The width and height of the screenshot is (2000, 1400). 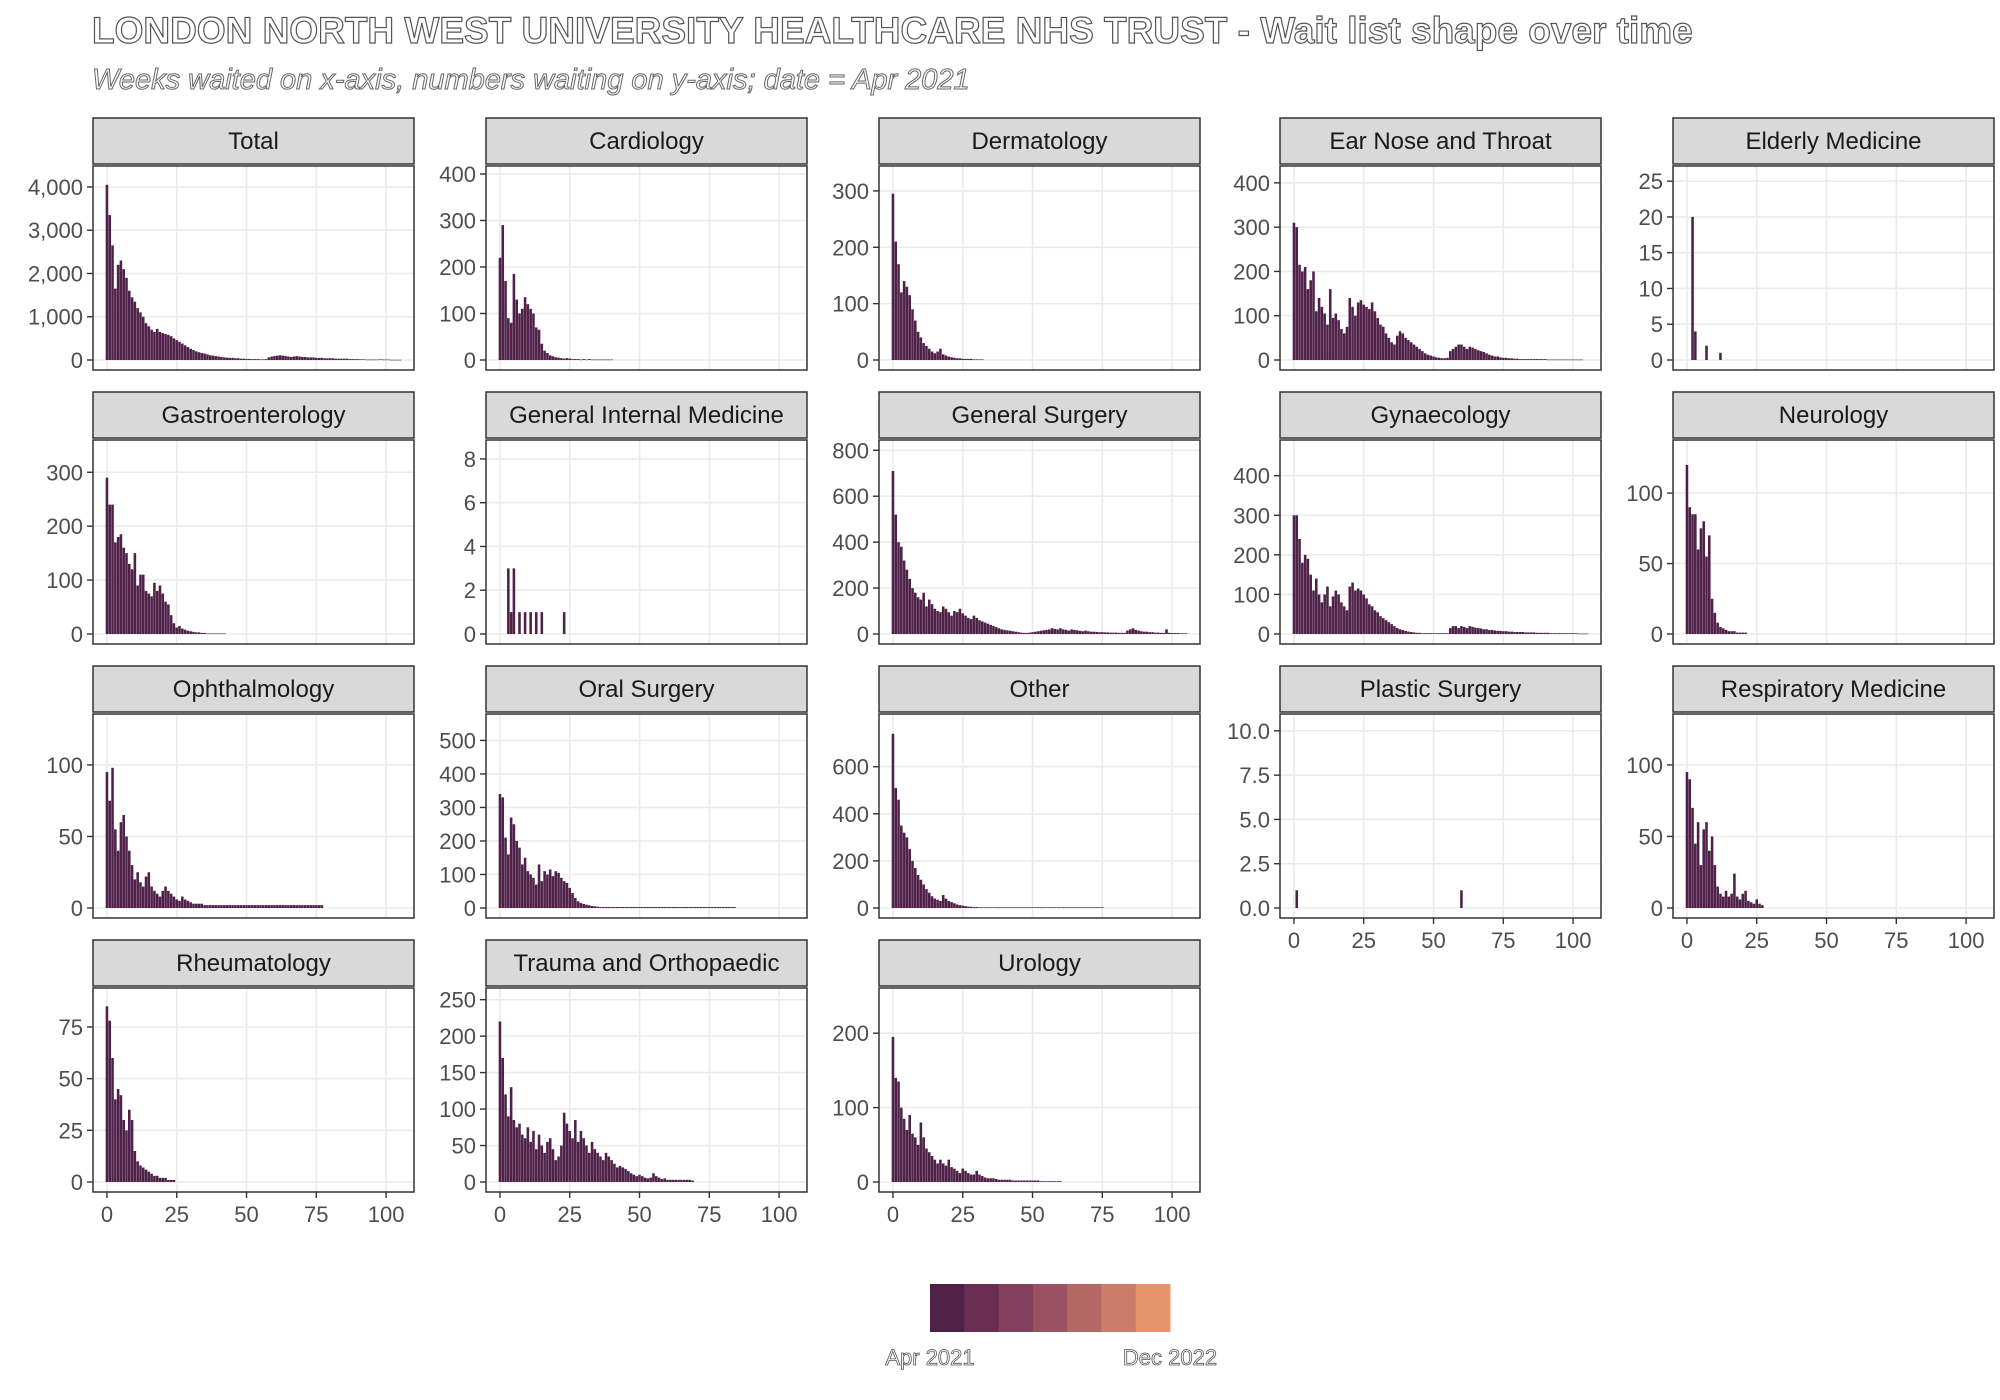 What do you see at coordinates (1706, 288) in the screenshot?
I see `bars` at bounding box center [1706, 288].